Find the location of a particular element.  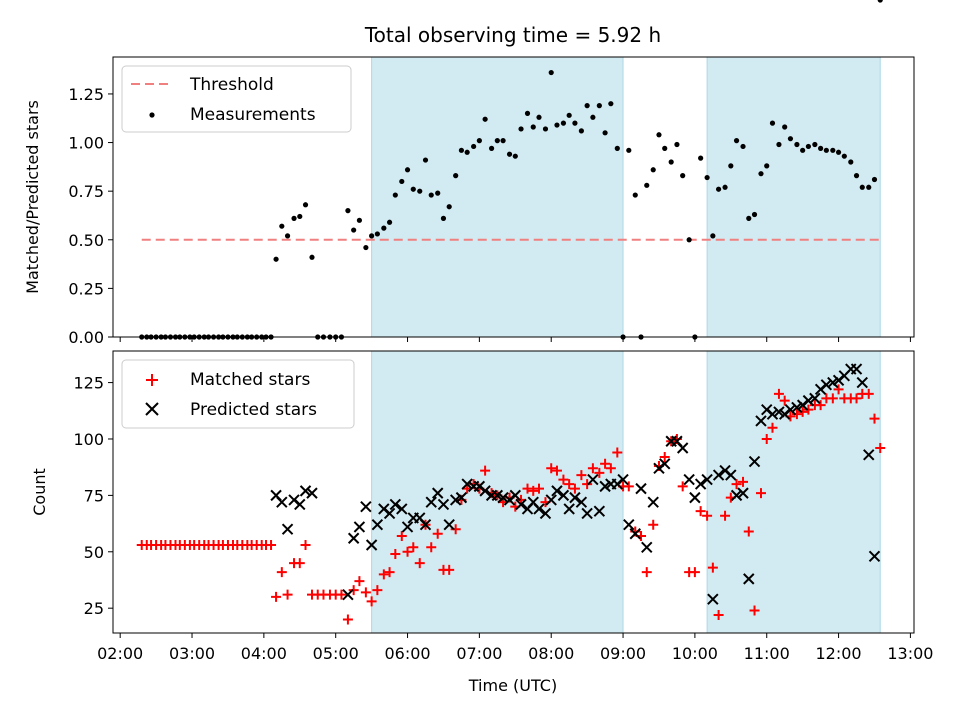

bottom-legend-box is located at coordinates (238, 394).